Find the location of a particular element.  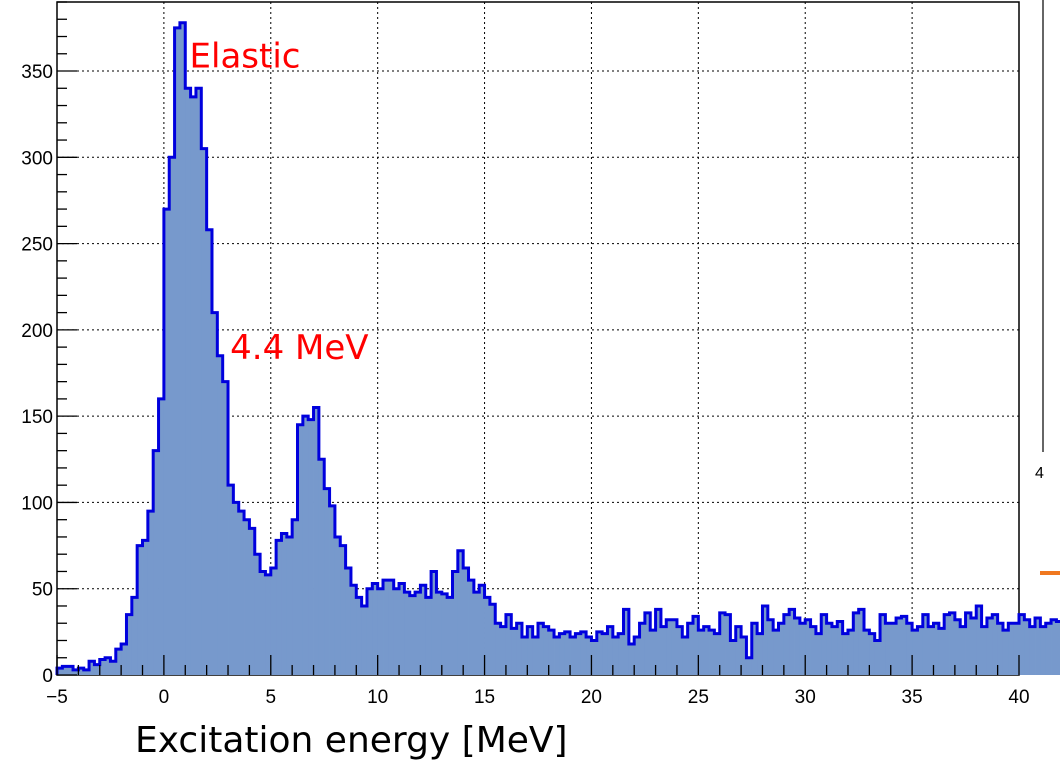

y-tick-label: 0 is located at coordinates (47, 676).